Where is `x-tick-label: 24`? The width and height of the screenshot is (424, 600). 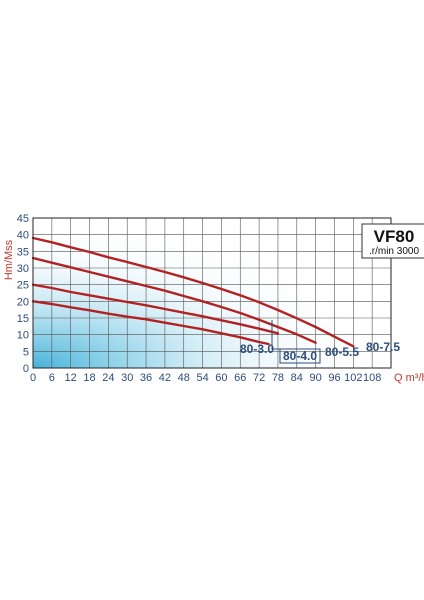
x-tick-label: 24 is located at coordinates (108, 378).